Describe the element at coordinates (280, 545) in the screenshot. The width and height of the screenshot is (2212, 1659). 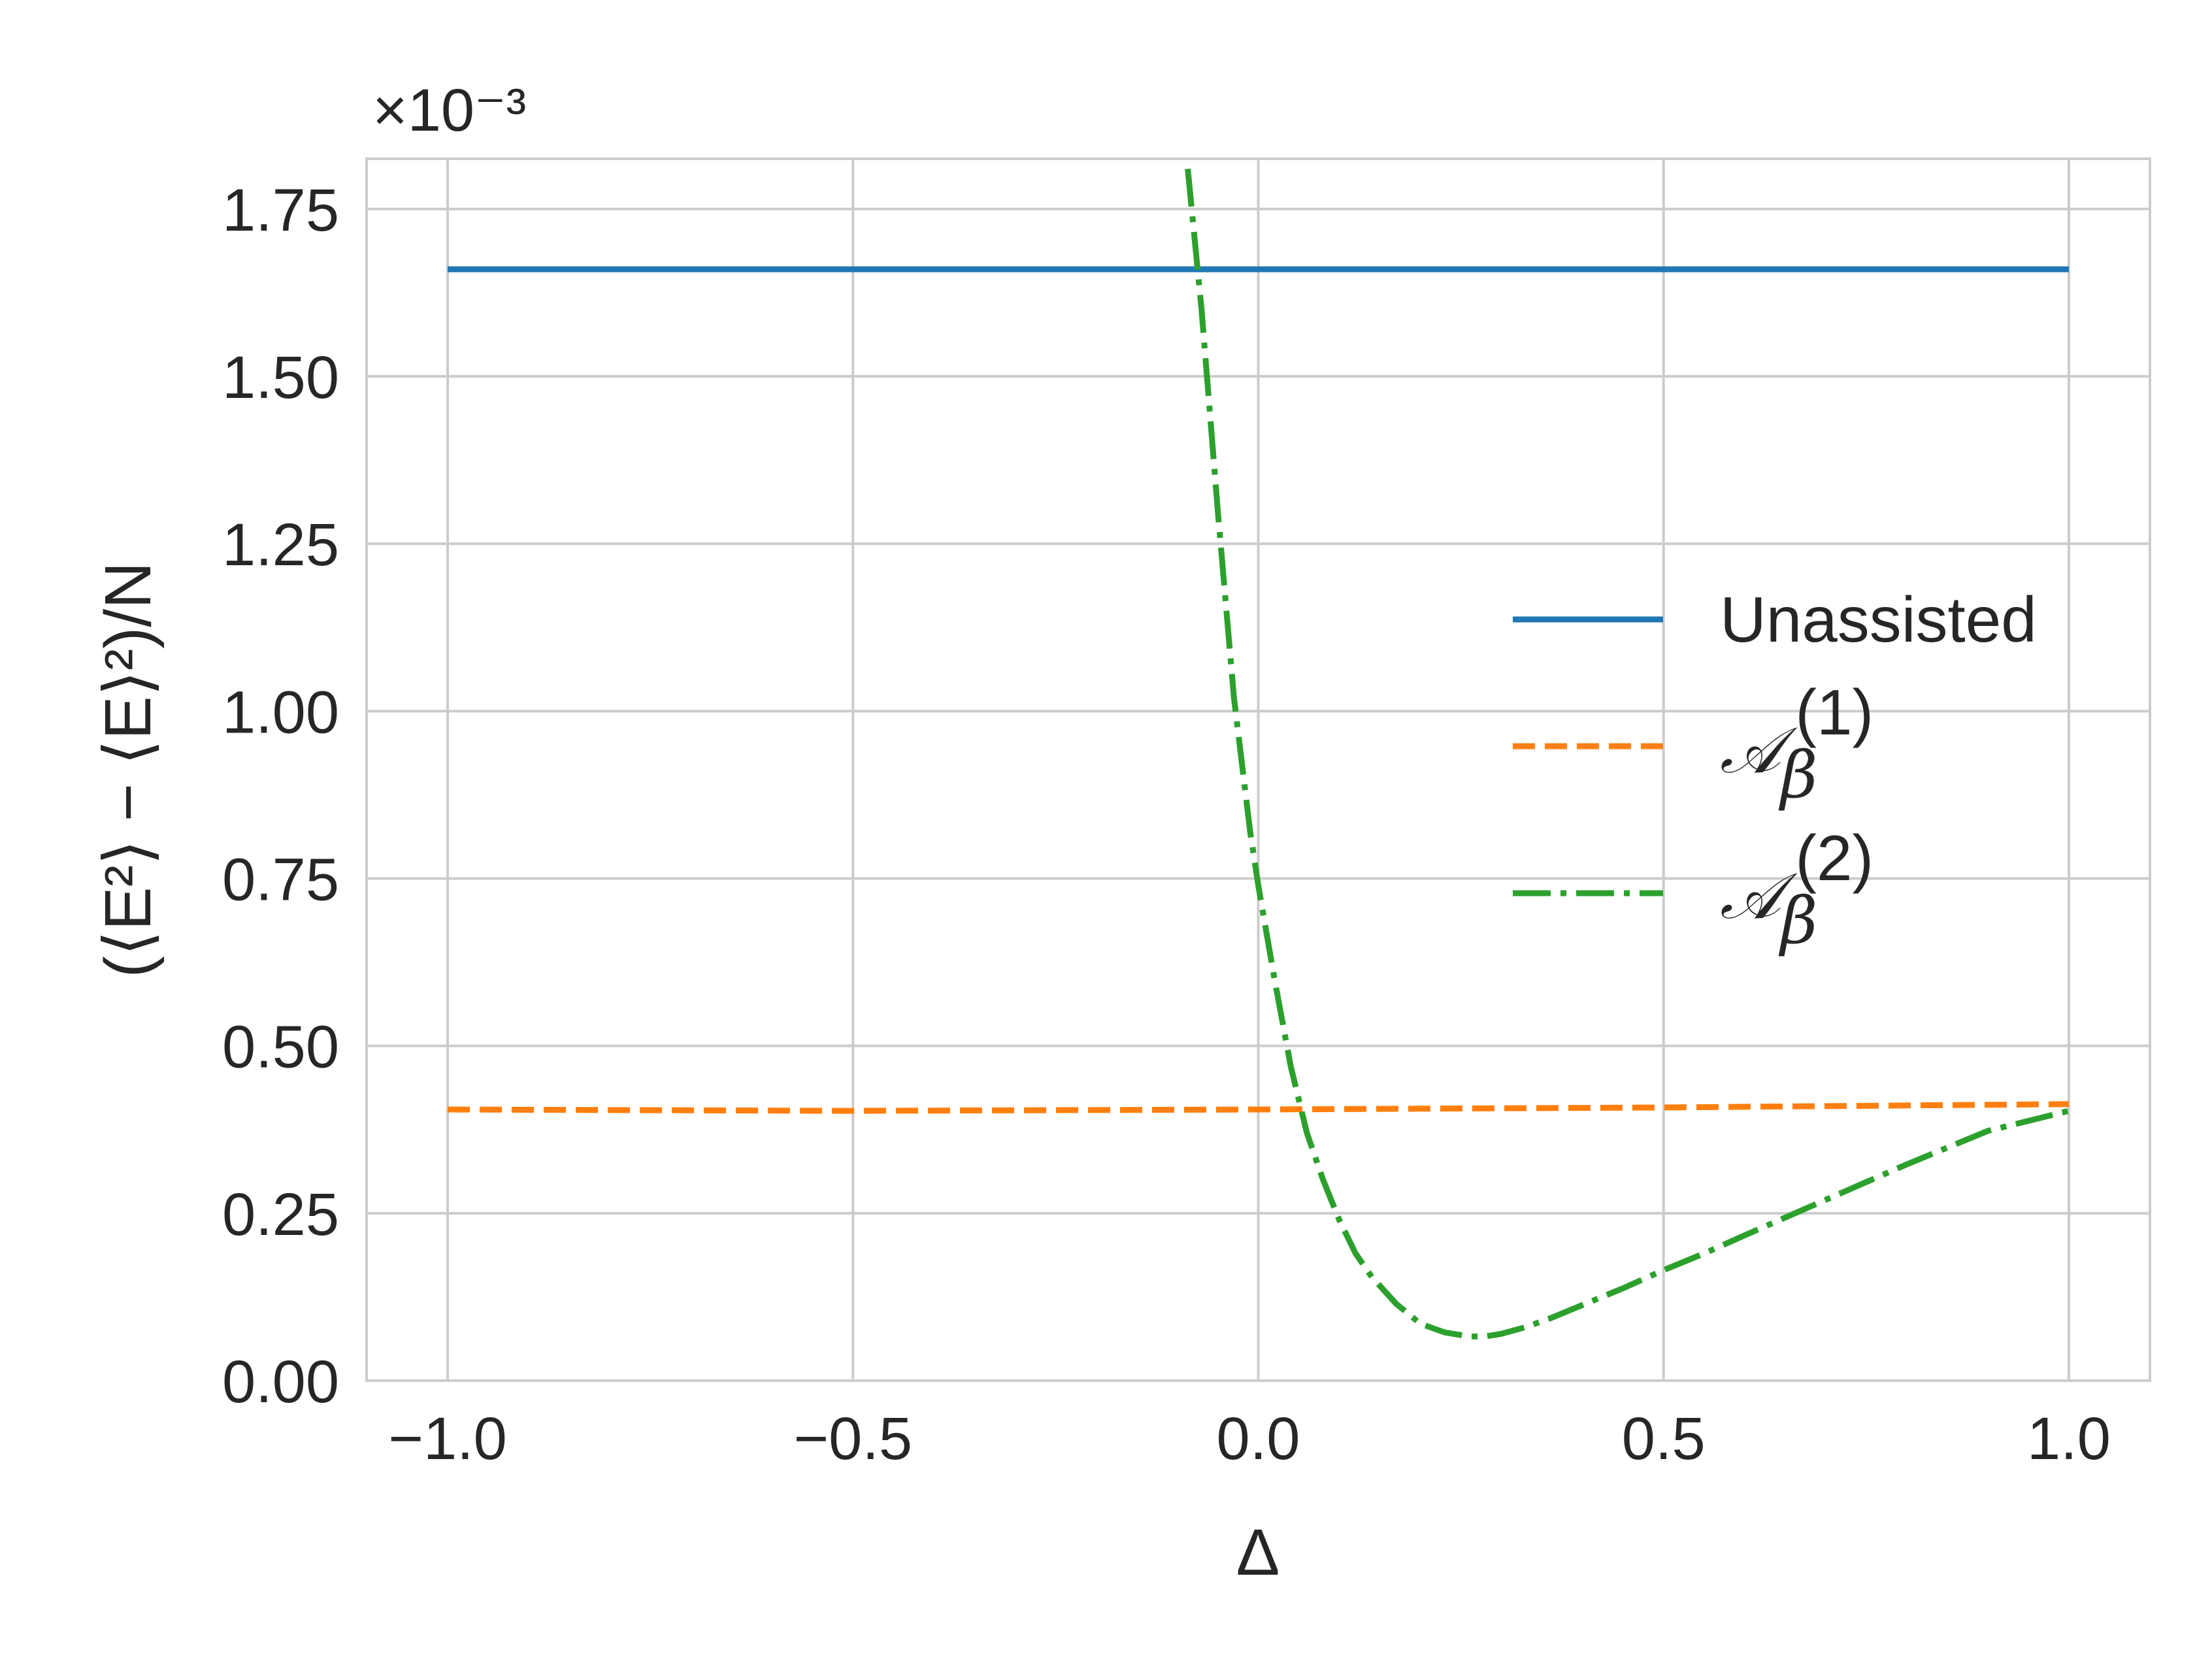
I see `y-tick-label: 1.25` at that location.